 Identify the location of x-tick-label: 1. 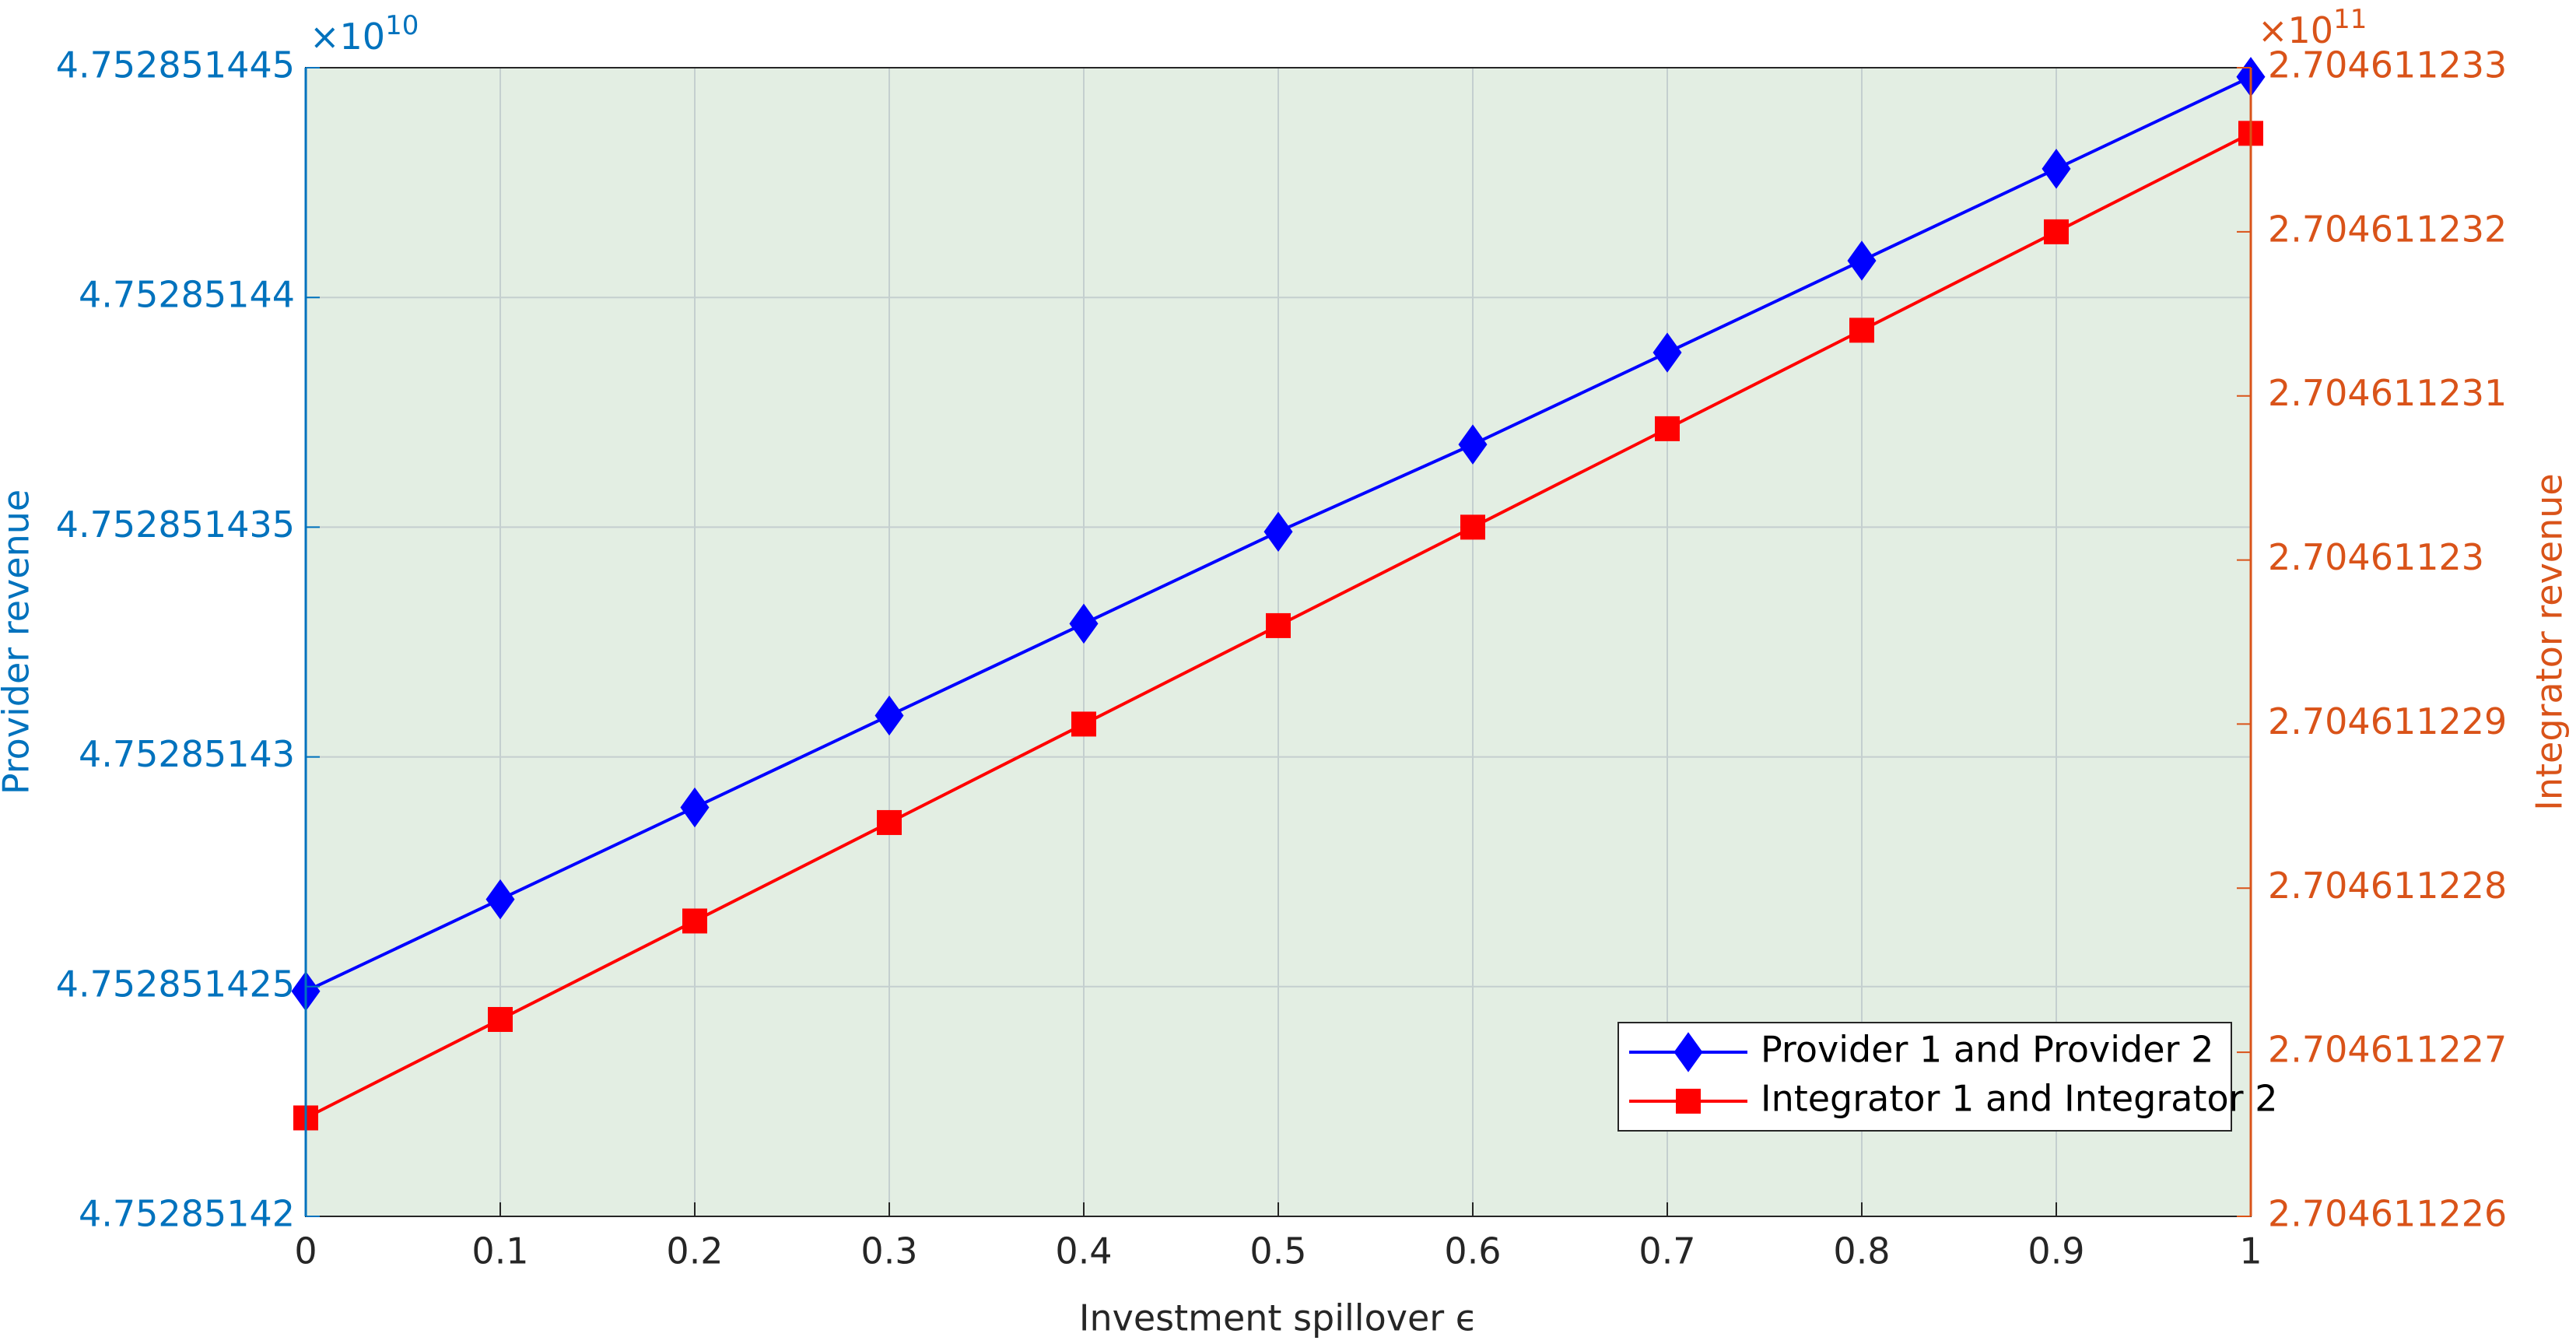
(2250, 1251).